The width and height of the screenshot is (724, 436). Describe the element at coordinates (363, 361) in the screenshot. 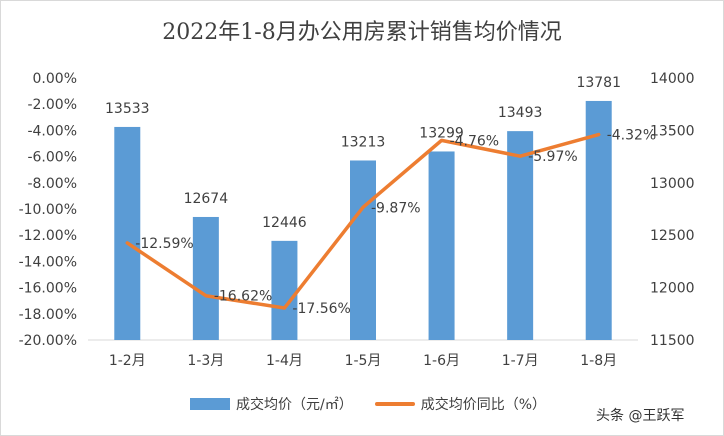

I see `category-label: 1-5月` at that location.